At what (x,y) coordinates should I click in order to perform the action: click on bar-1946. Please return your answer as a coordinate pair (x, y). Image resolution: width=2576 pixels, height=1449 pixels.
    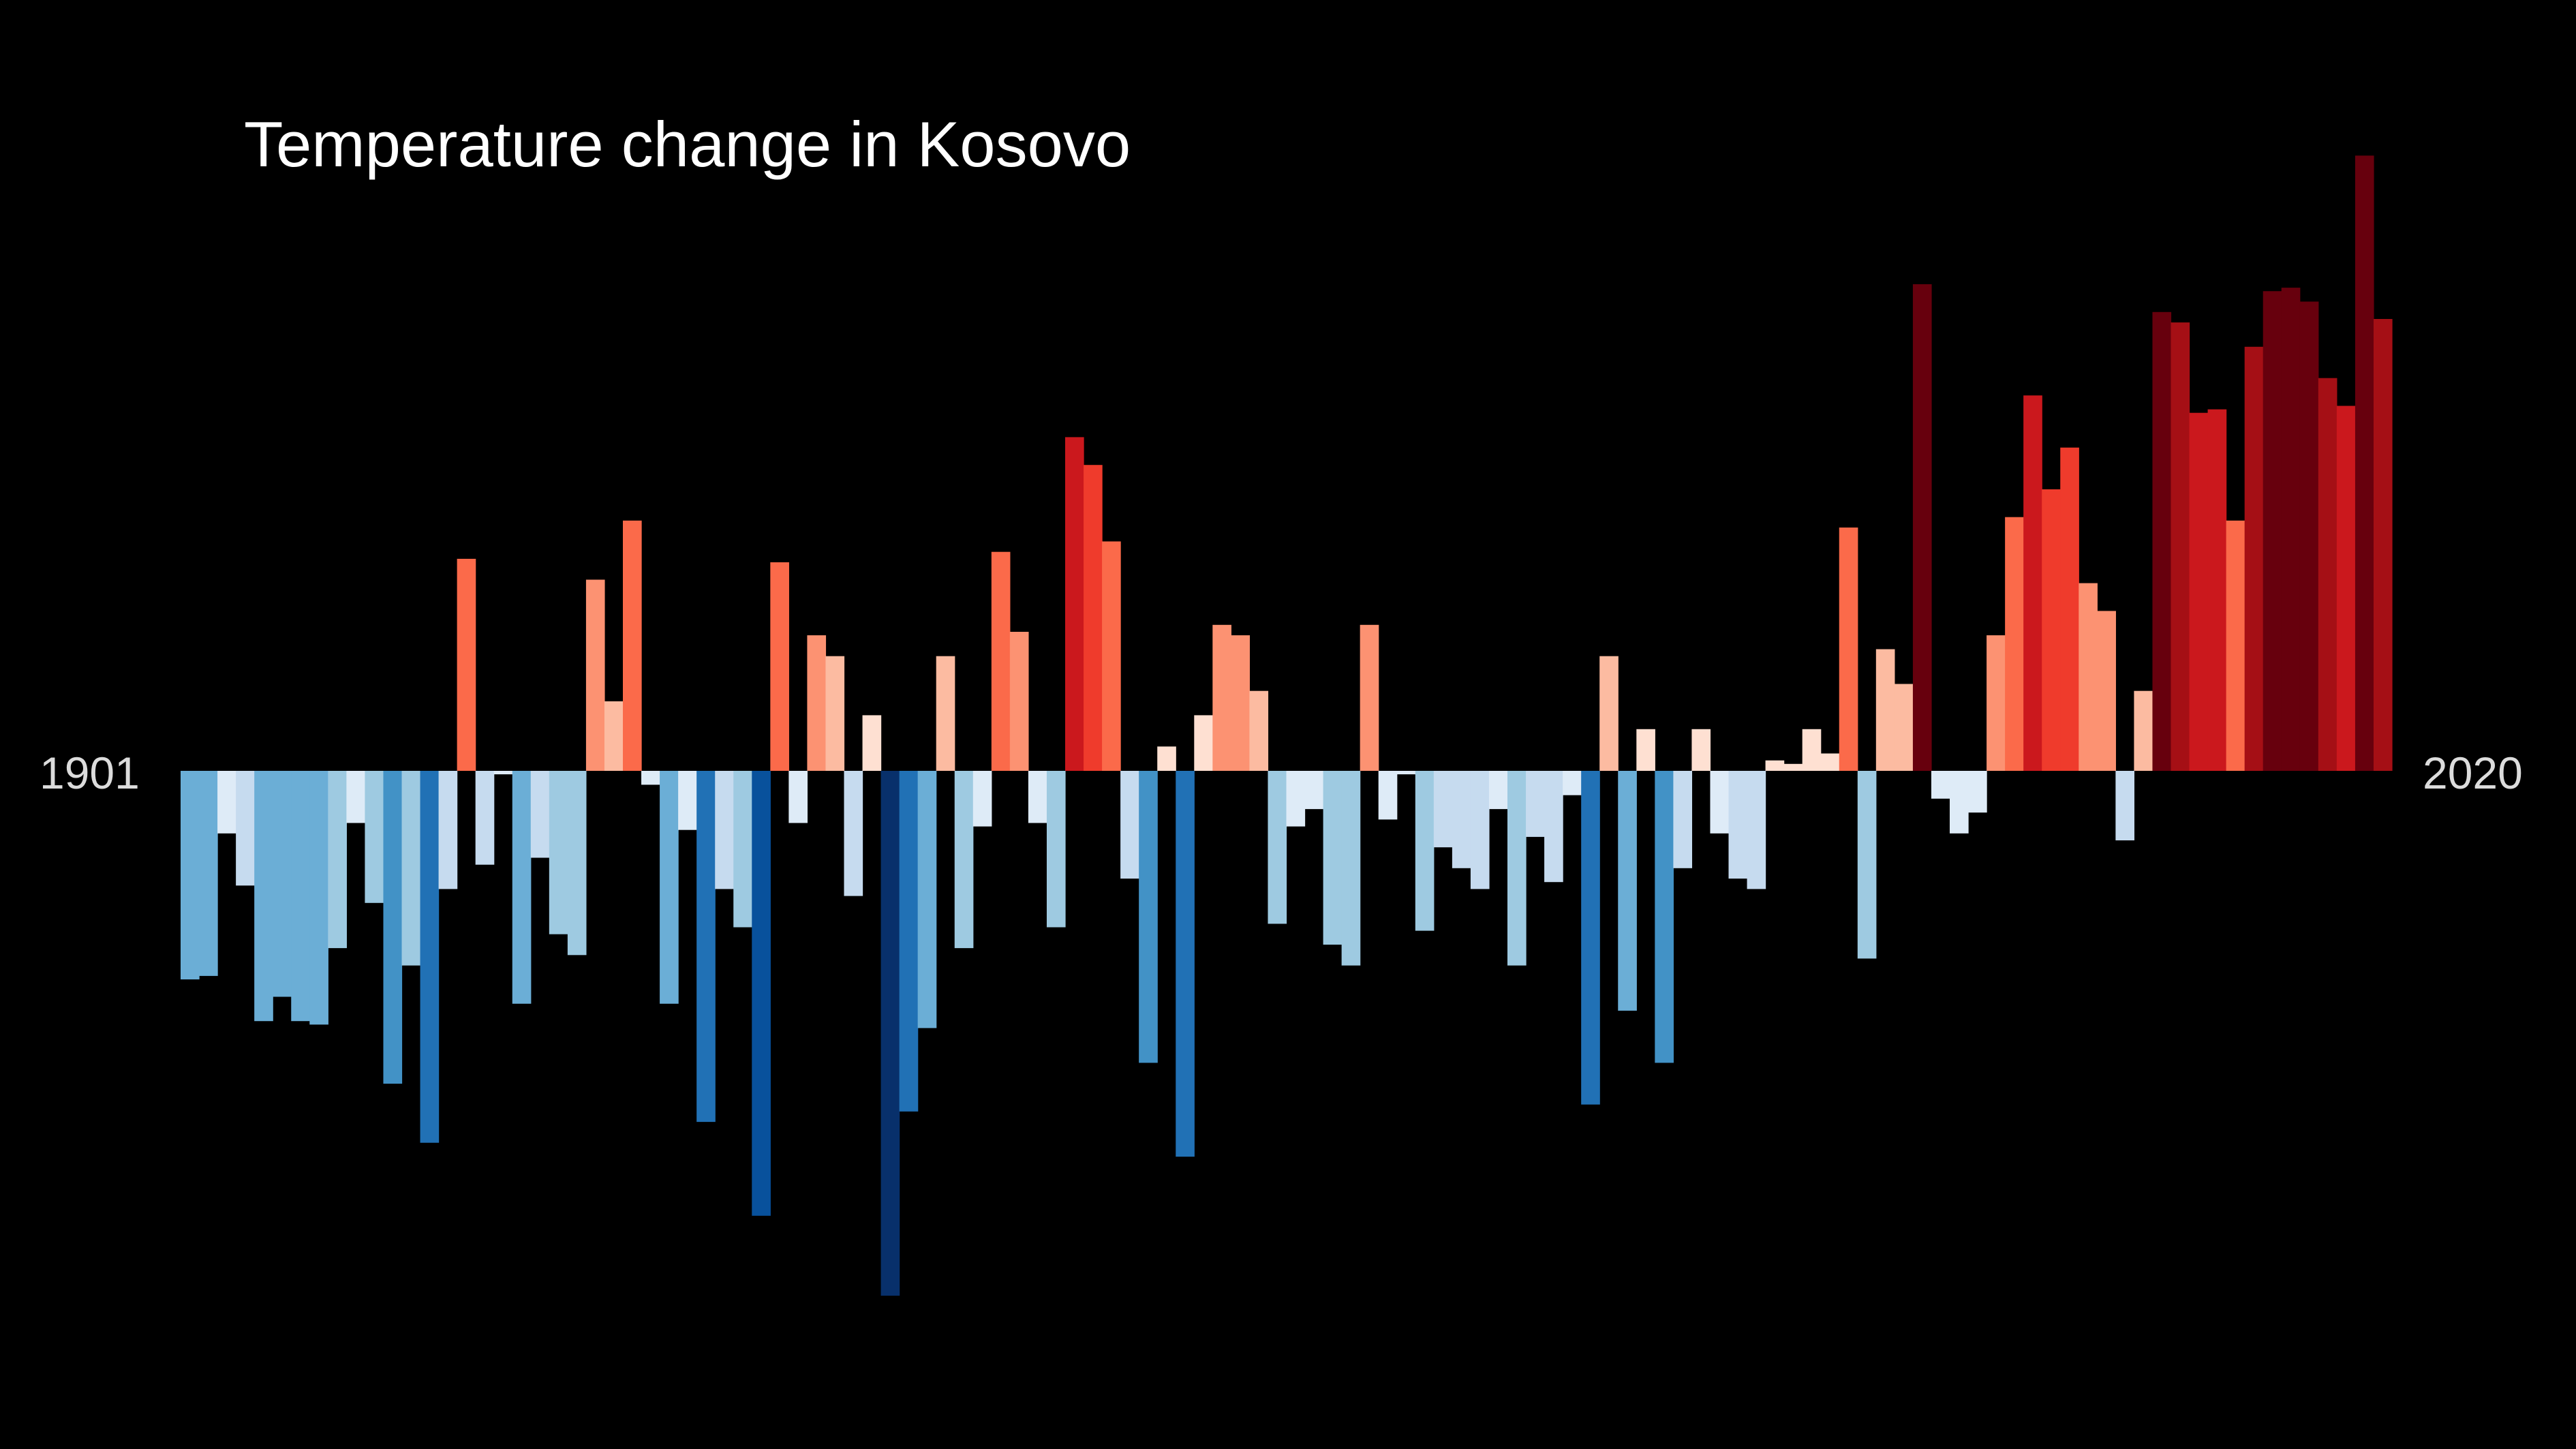
    Looking at the image, I should click on (1019, 701).